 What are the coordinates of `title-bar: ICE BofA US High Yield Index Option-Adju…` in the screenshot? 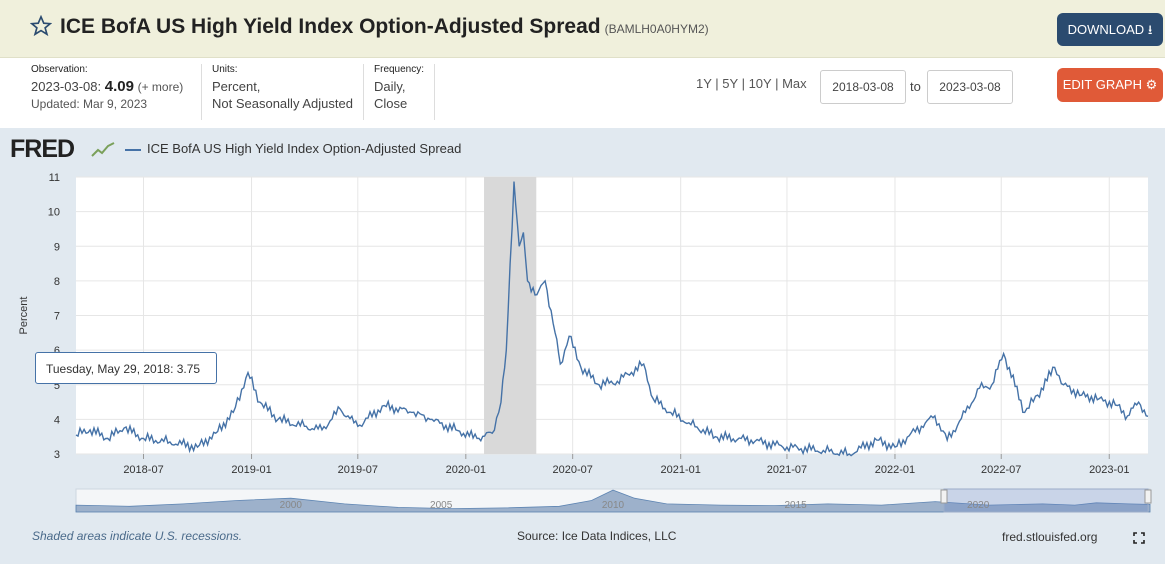 It's located at (582, 29).